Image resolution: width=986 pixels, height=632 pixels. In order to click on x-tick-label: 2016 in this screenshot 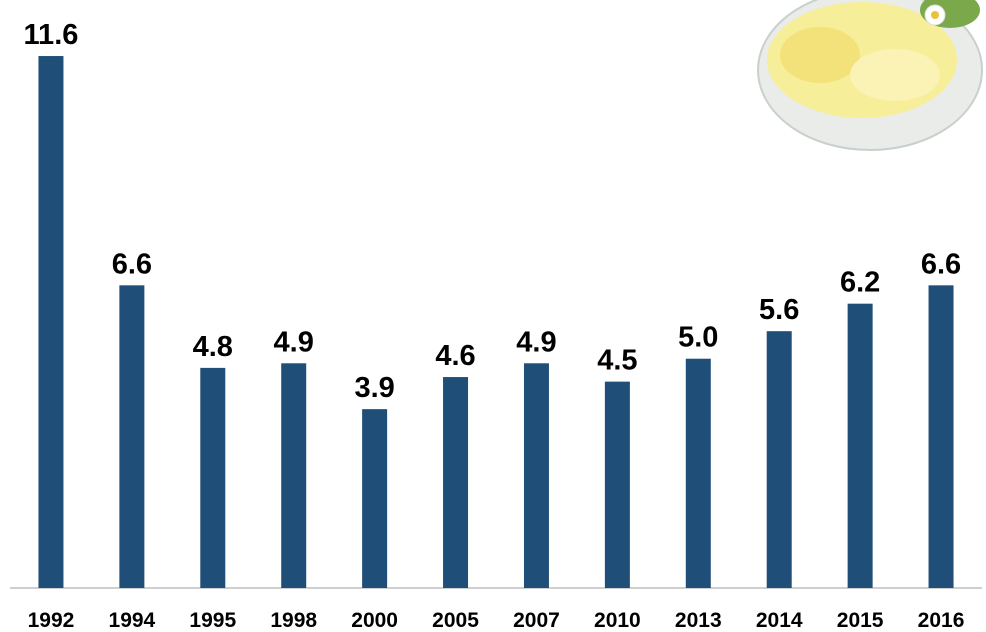, I will do `click(941, 620)`.